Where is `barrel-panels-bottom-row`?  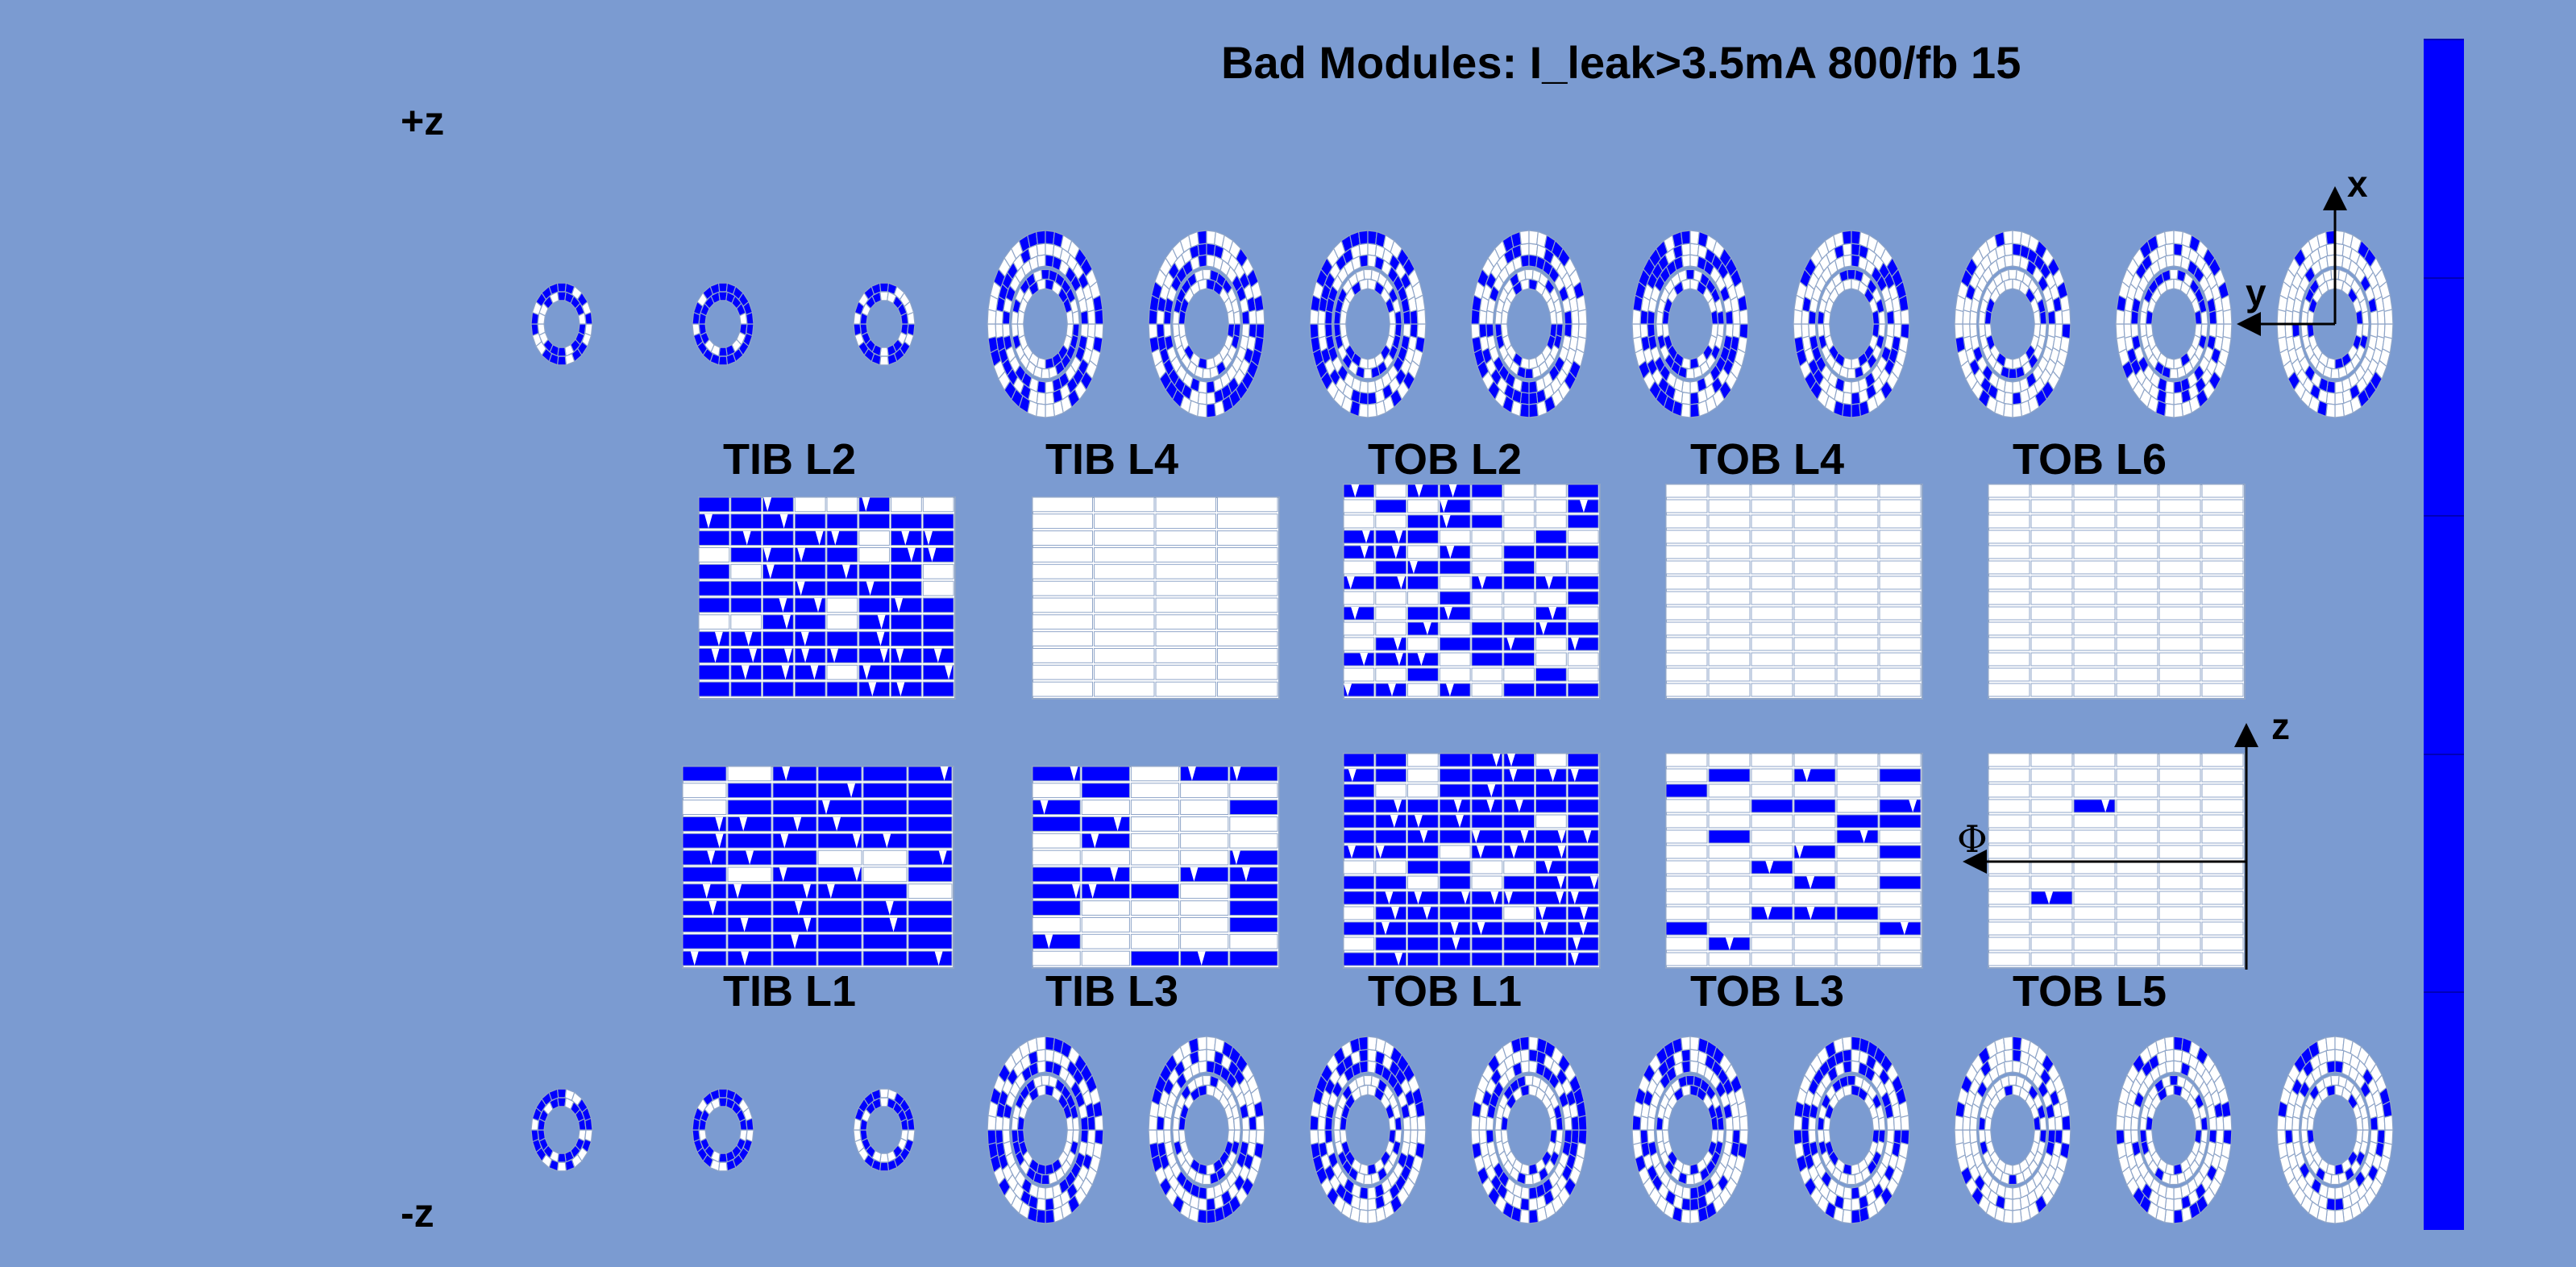
barrel-panels-bottom-row is located at coordinates (1464, 861).